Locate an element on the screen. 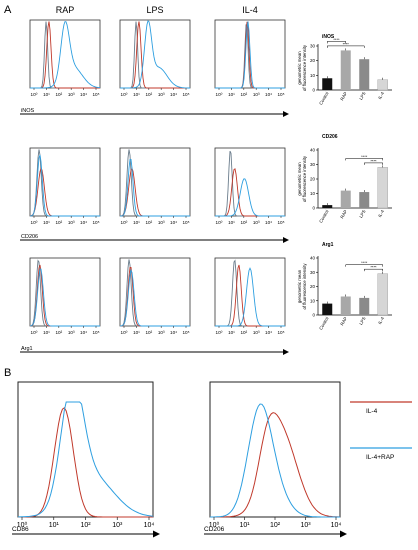  curve-il4-rap is located at coordinates (275, 460).